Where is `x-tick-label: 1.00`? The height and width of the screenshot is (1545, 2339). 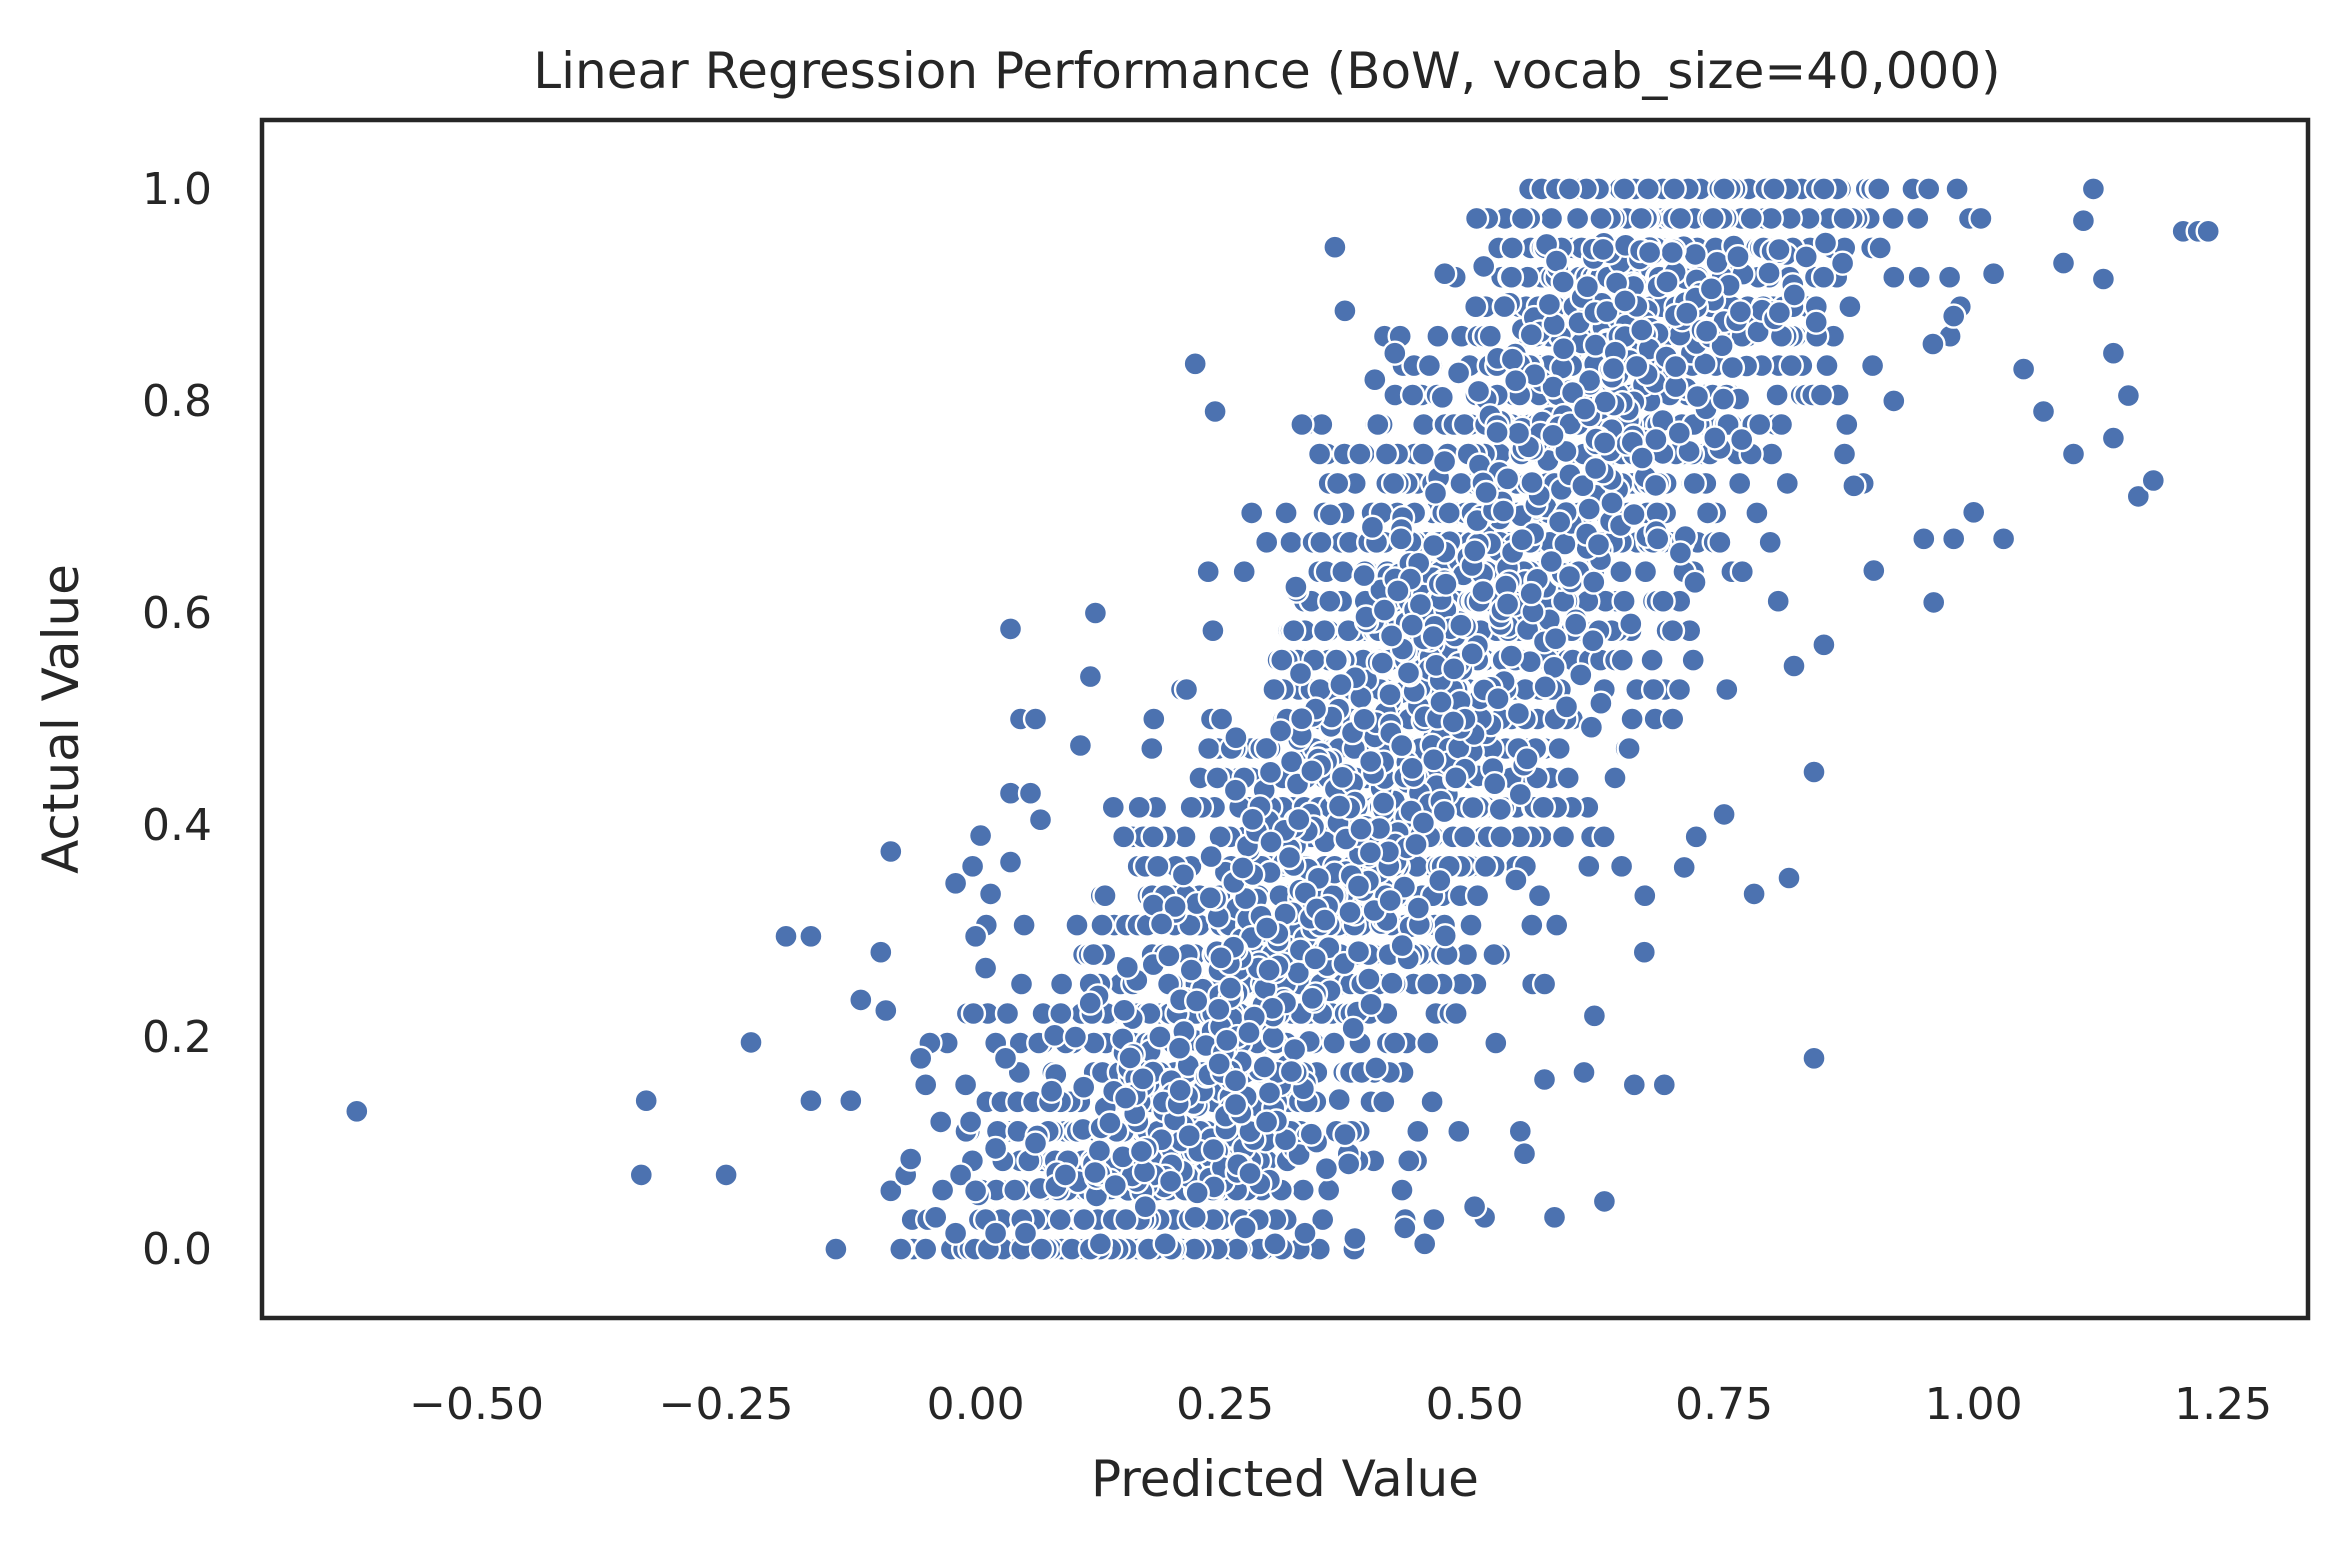 x-tick-label: 1.00 is located at coordinates (1974, 1404).